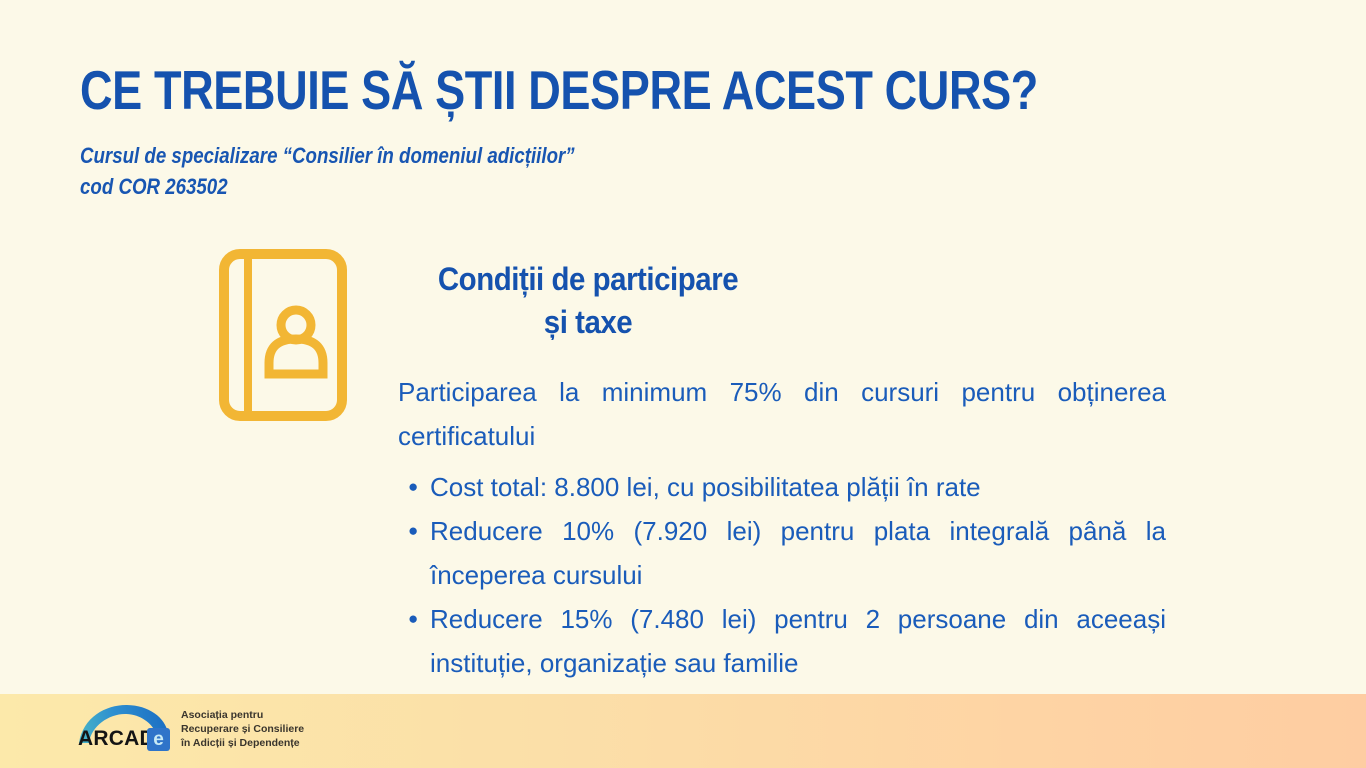  What do you see at coordinates (158, 739) in the screenshot?
I see `logo-e-badge: e` at bounding box center [158, 739].